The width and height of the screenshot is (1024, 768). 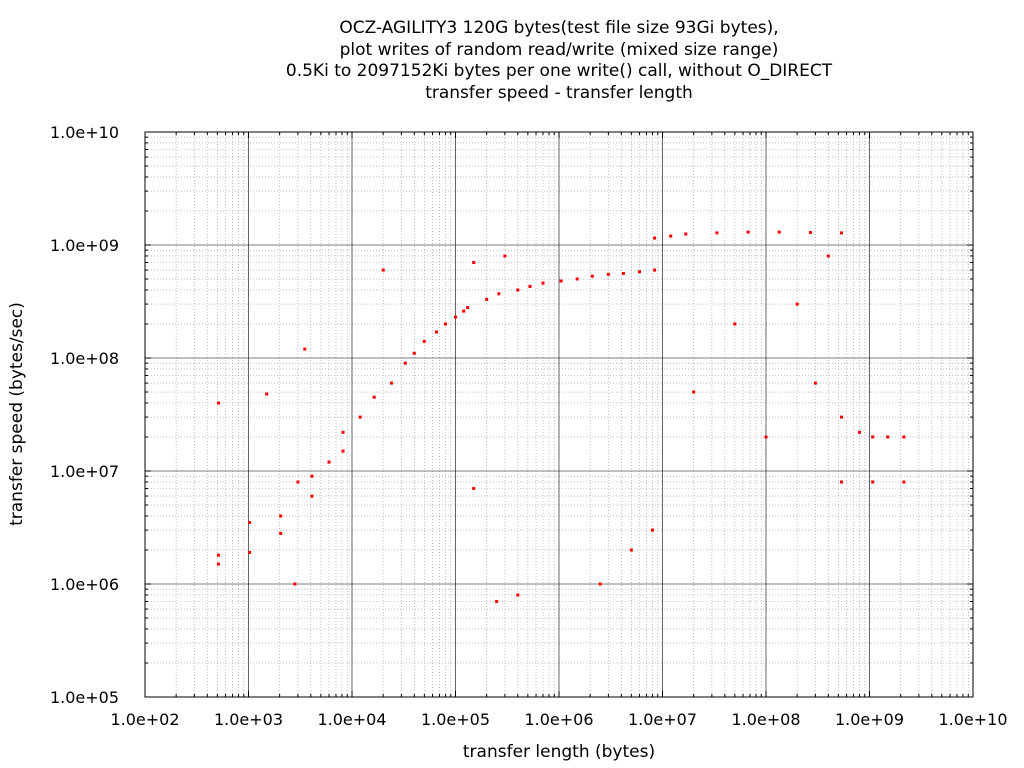 I want to click on y-axis-title: transfer speed (bytes/sec), so click(x=17, y=414).